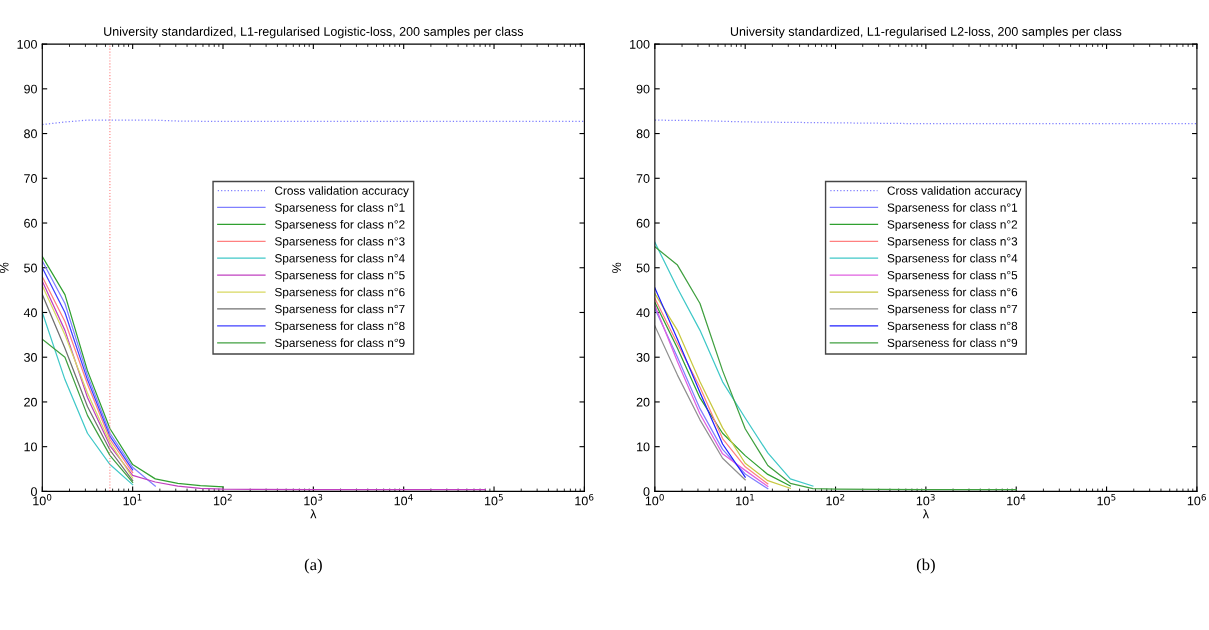 The image size is (1209, 630). What do you see at coordinates (926, 32) in the screenshot?
I see `chart-title: University standardized, L1-regularised L2-loss, 200 samples per class` at bounding box center [926, 32].